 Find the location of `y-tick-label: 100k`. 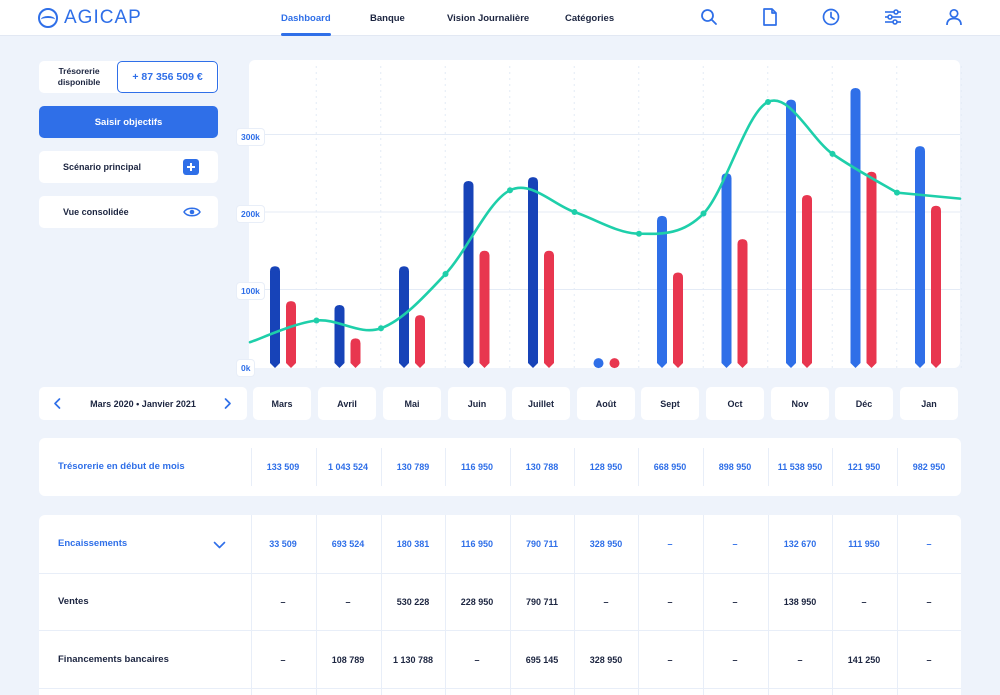

y-tick-label: 100k is located at coordinates (250, 291).